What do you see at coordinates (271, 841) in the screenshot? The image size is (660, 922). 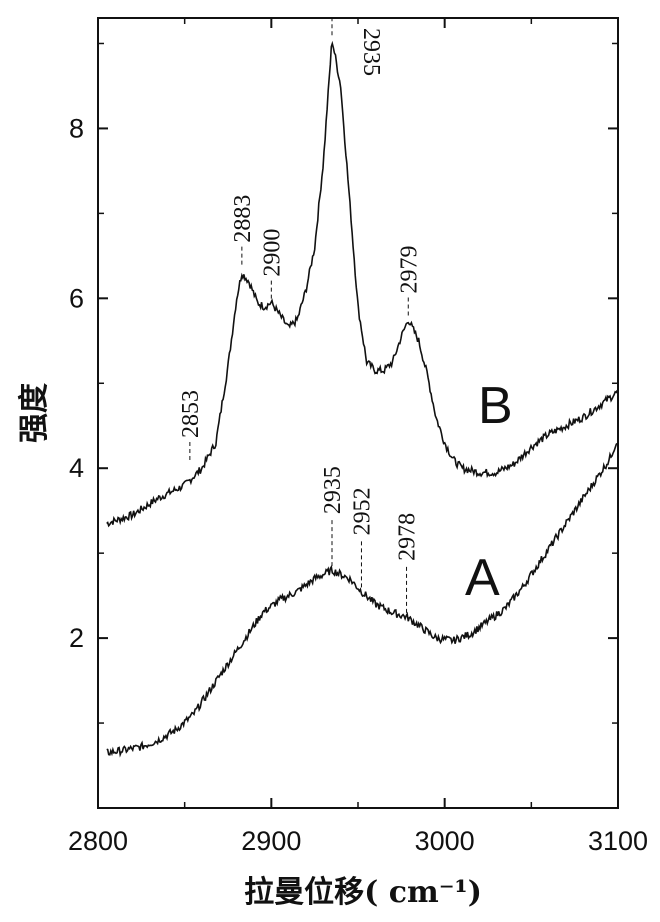 I see `x-tick-label: 2900` at bounding box center [271, 841].